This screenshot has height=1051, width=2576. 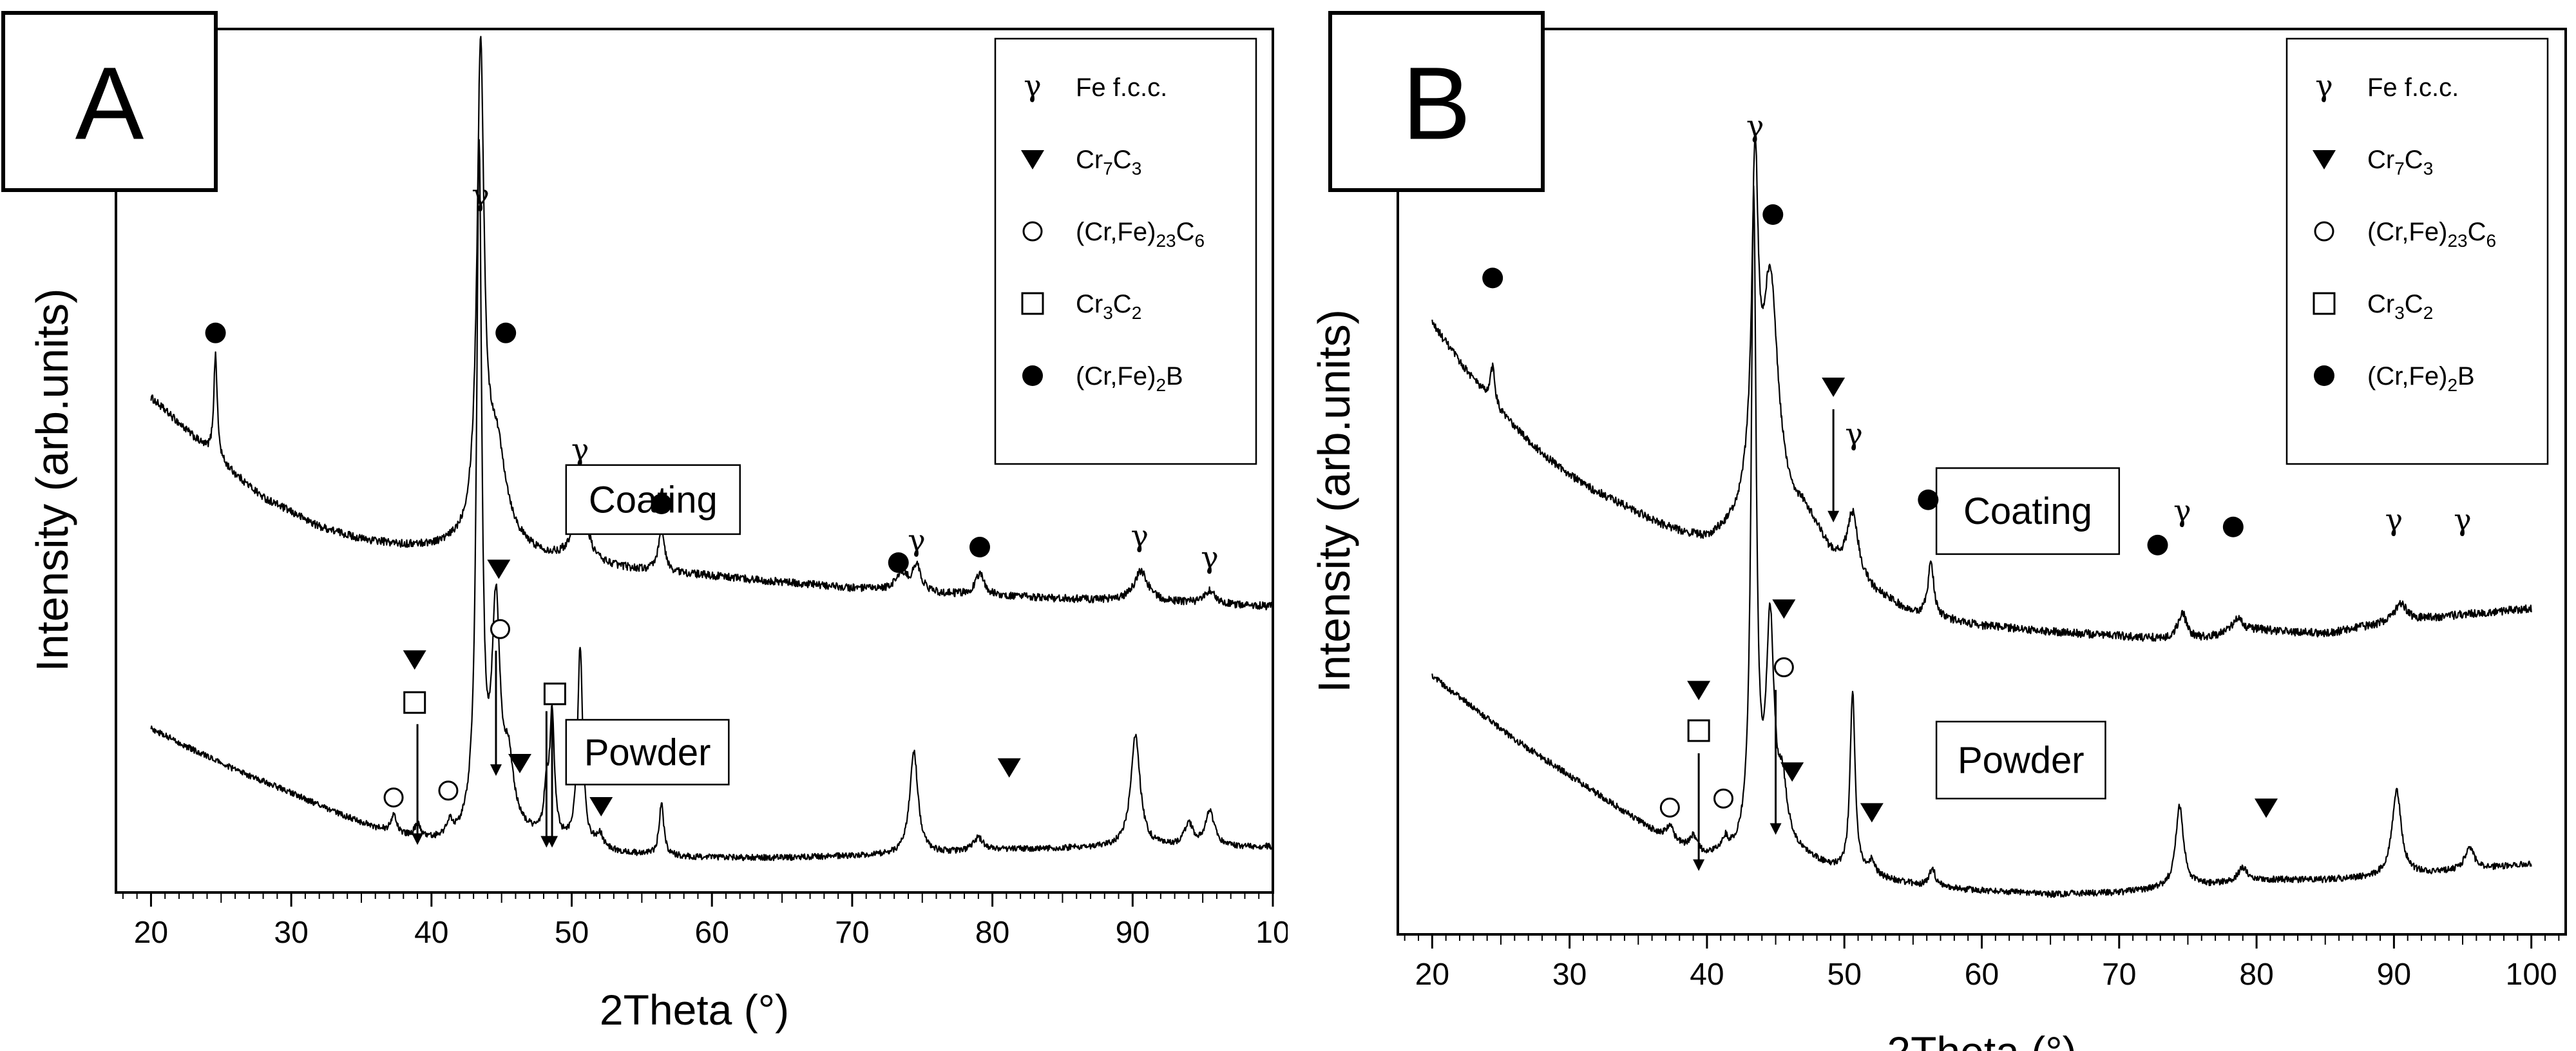 I want to click on x-tick-label: 90, so click(x=2394, y=975).